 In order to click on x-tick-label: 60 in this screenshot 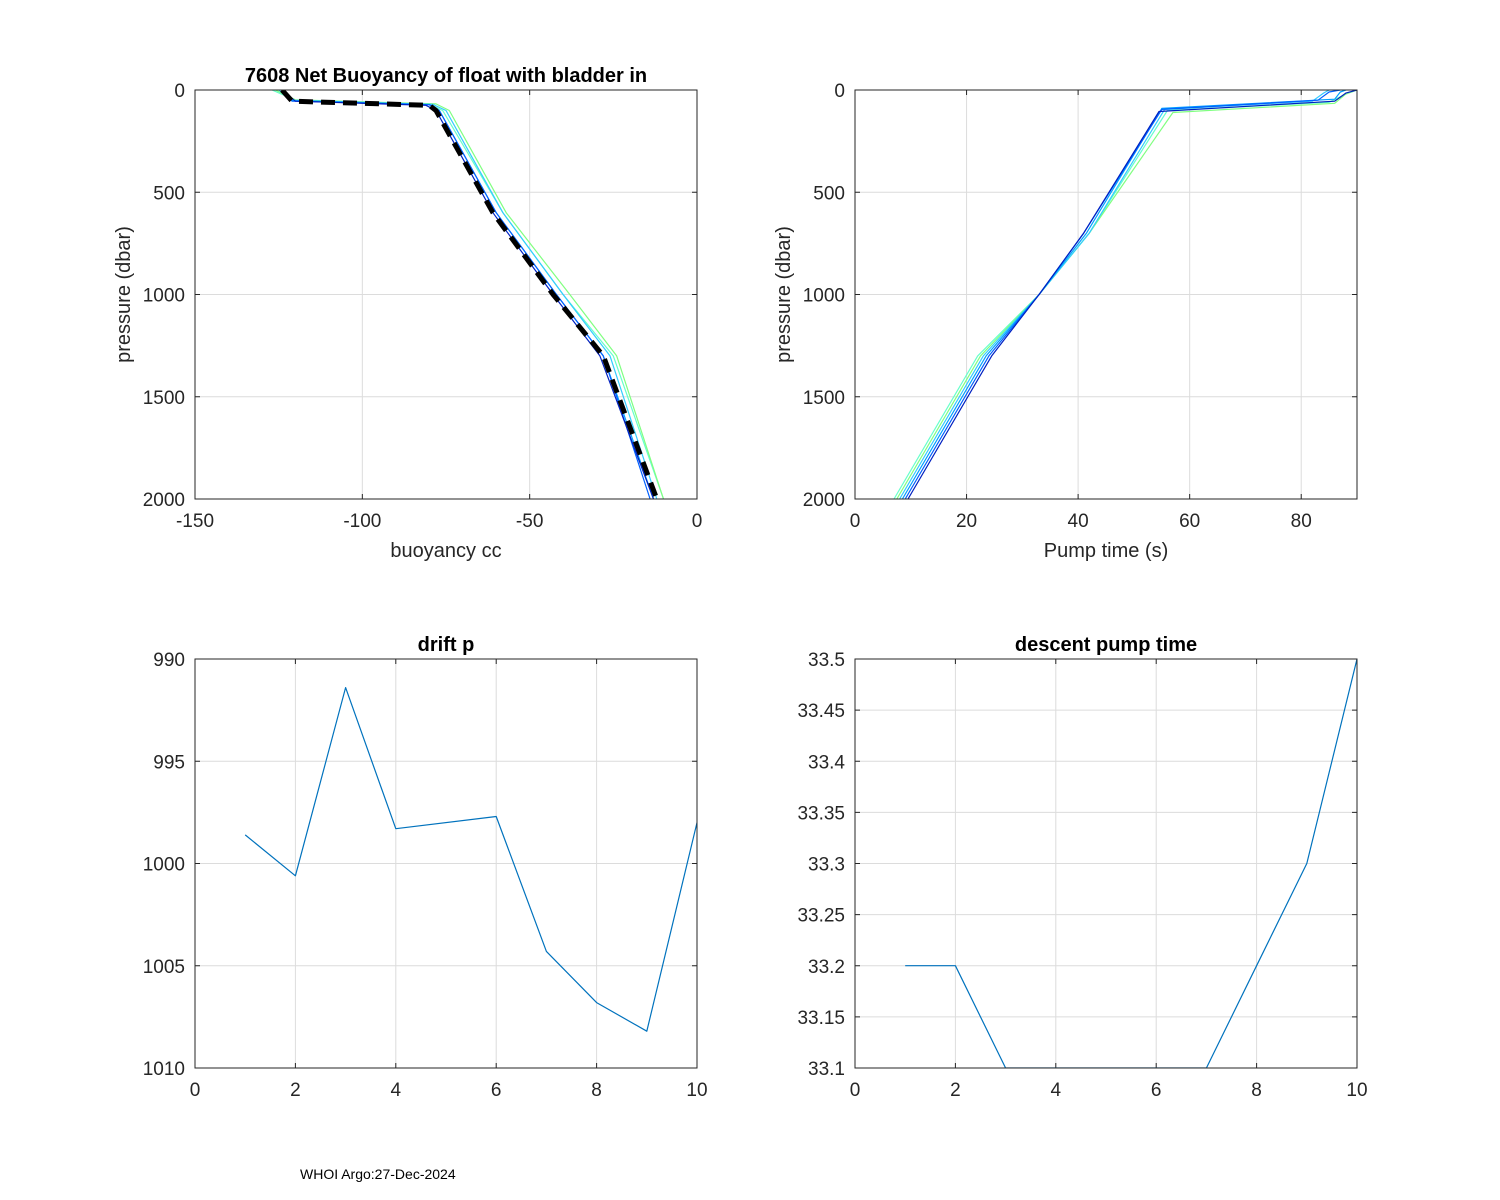, I will do `click(1189, 521)`.